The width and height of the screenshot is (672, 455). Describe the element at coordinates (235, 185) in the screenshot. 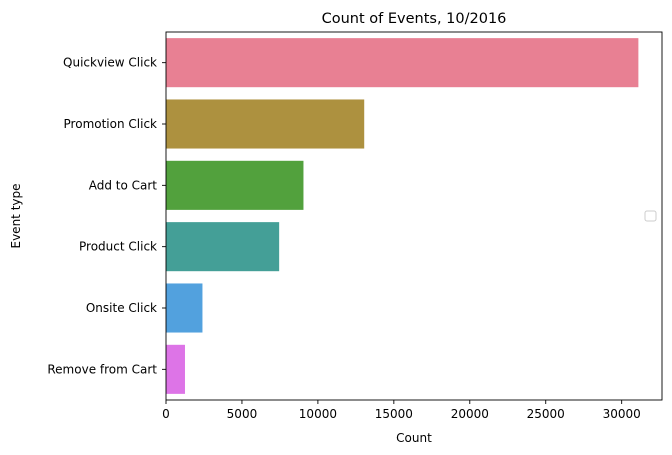

I see `bar-add-to-cart` at that location.